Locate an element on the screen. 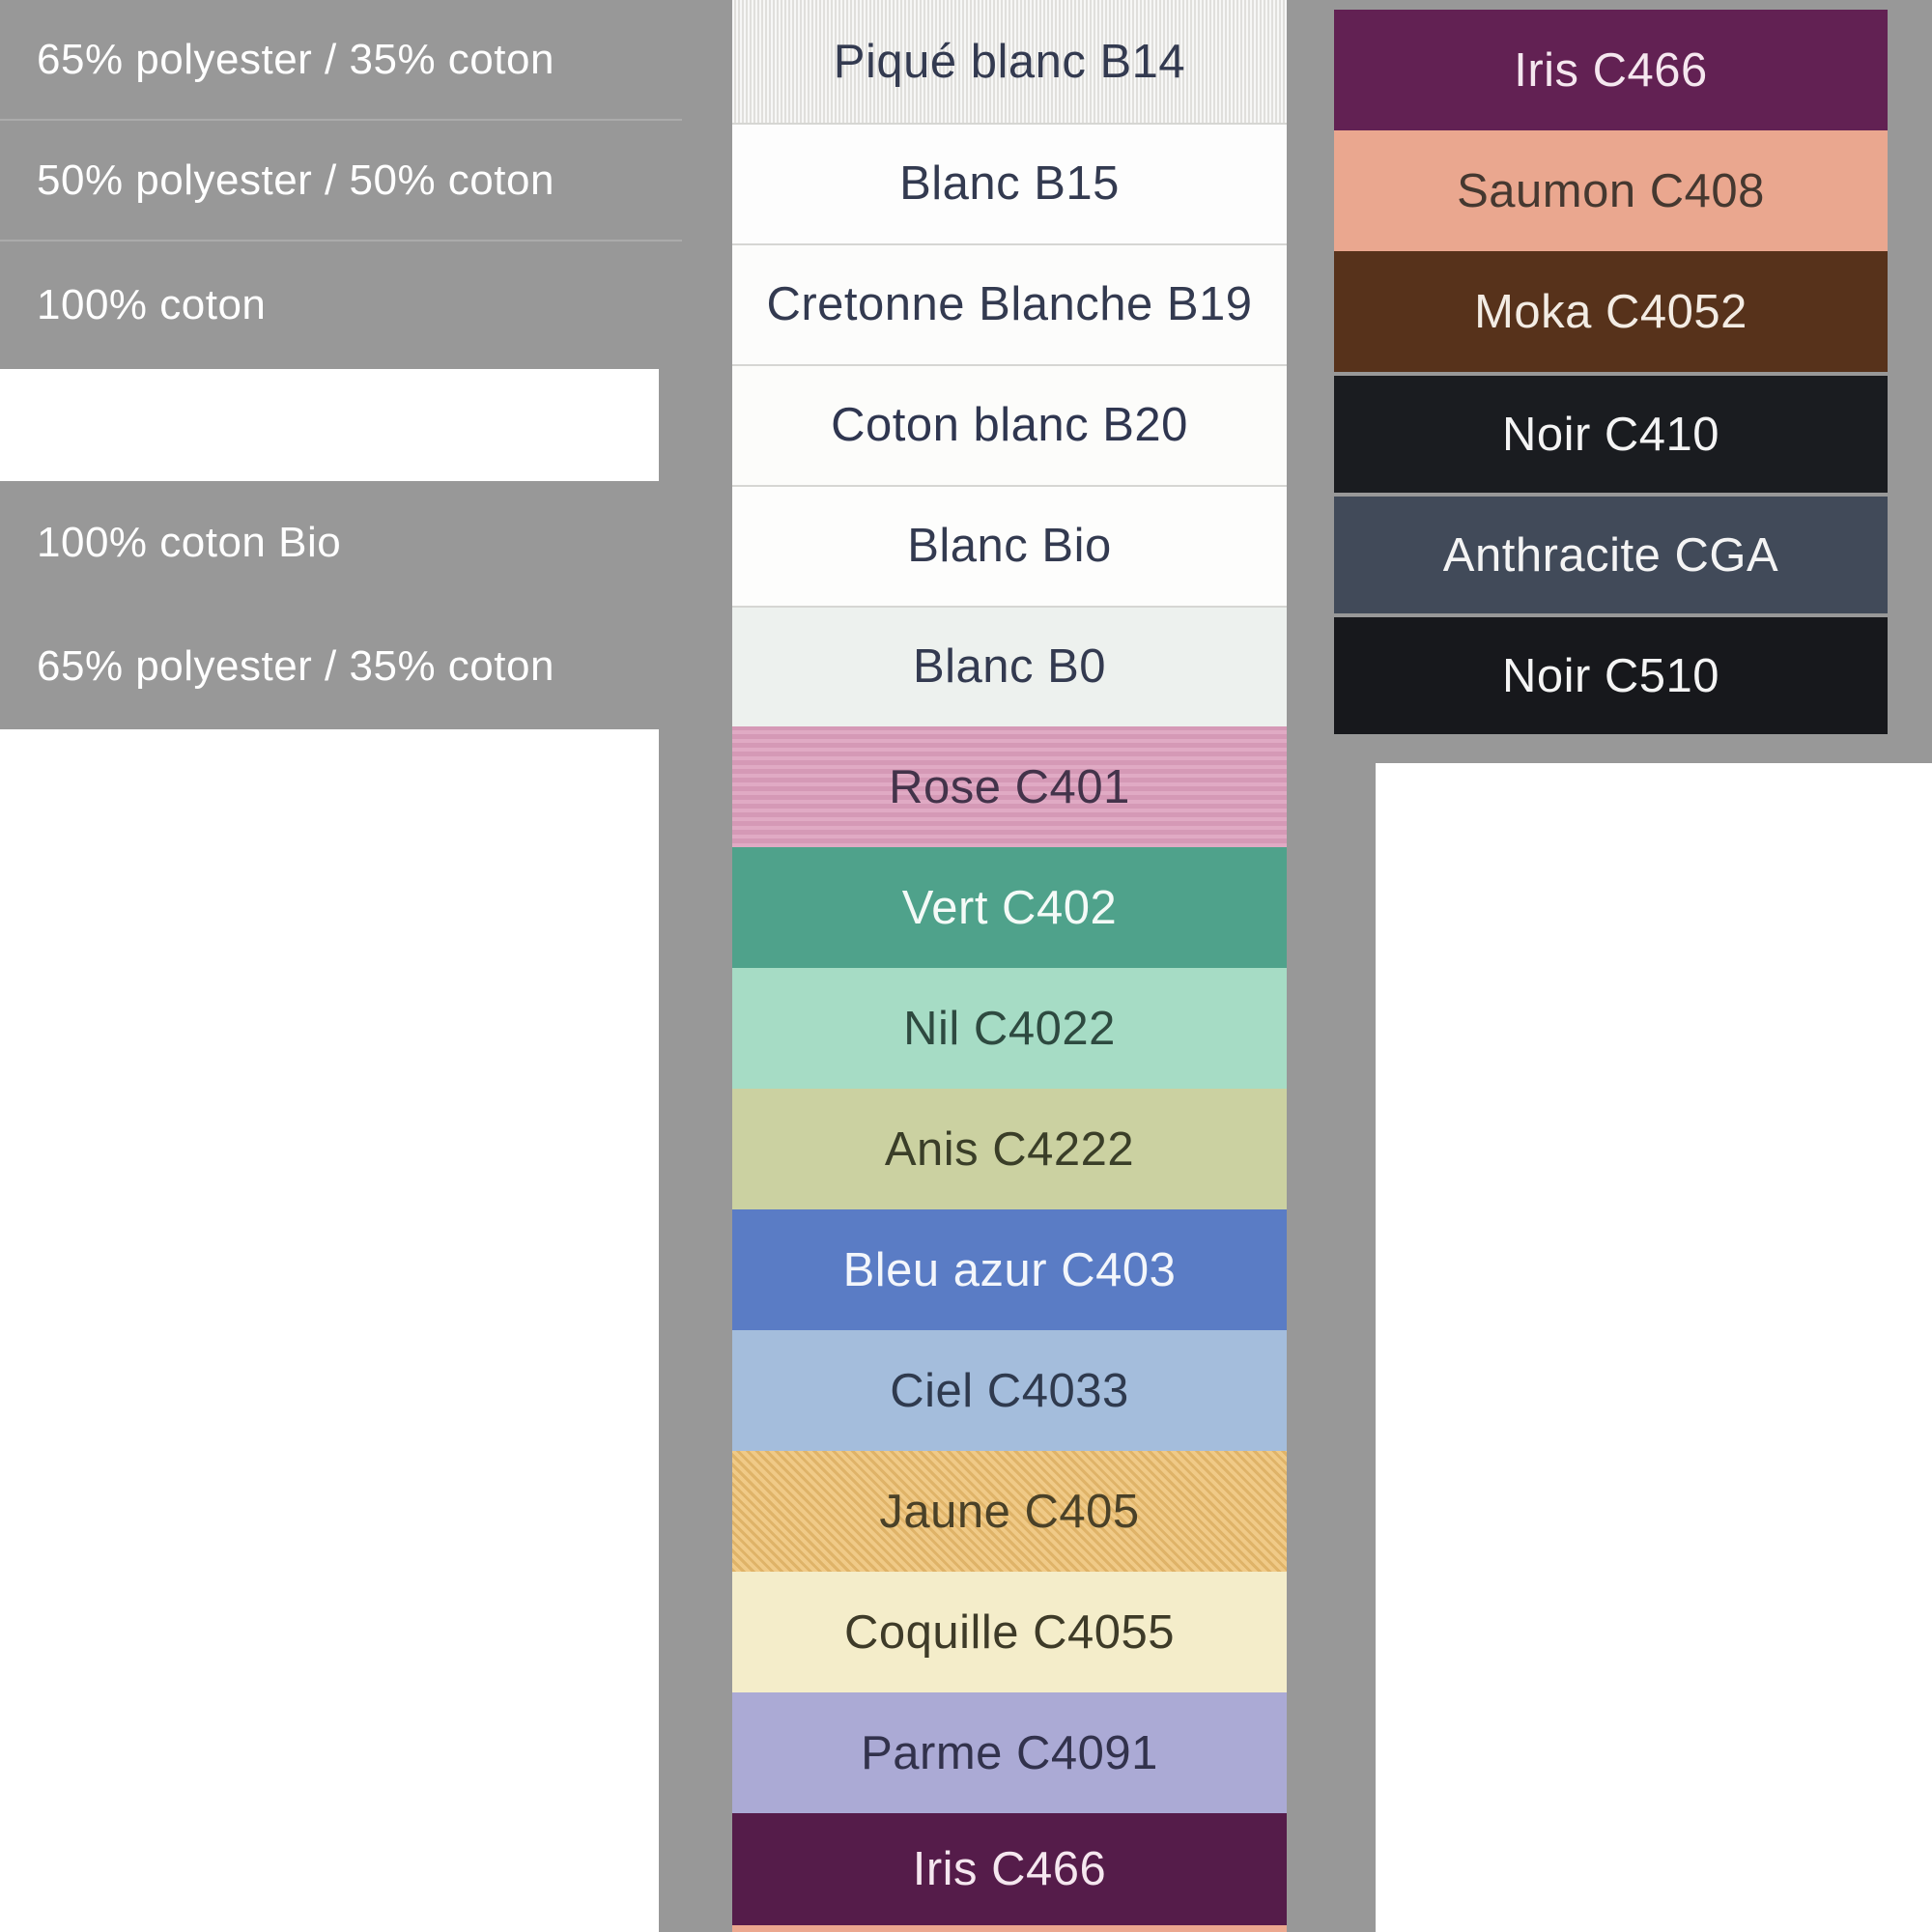  swatch-nil-c4022: Nil C4022 is located at coordinates (1009, 1028).